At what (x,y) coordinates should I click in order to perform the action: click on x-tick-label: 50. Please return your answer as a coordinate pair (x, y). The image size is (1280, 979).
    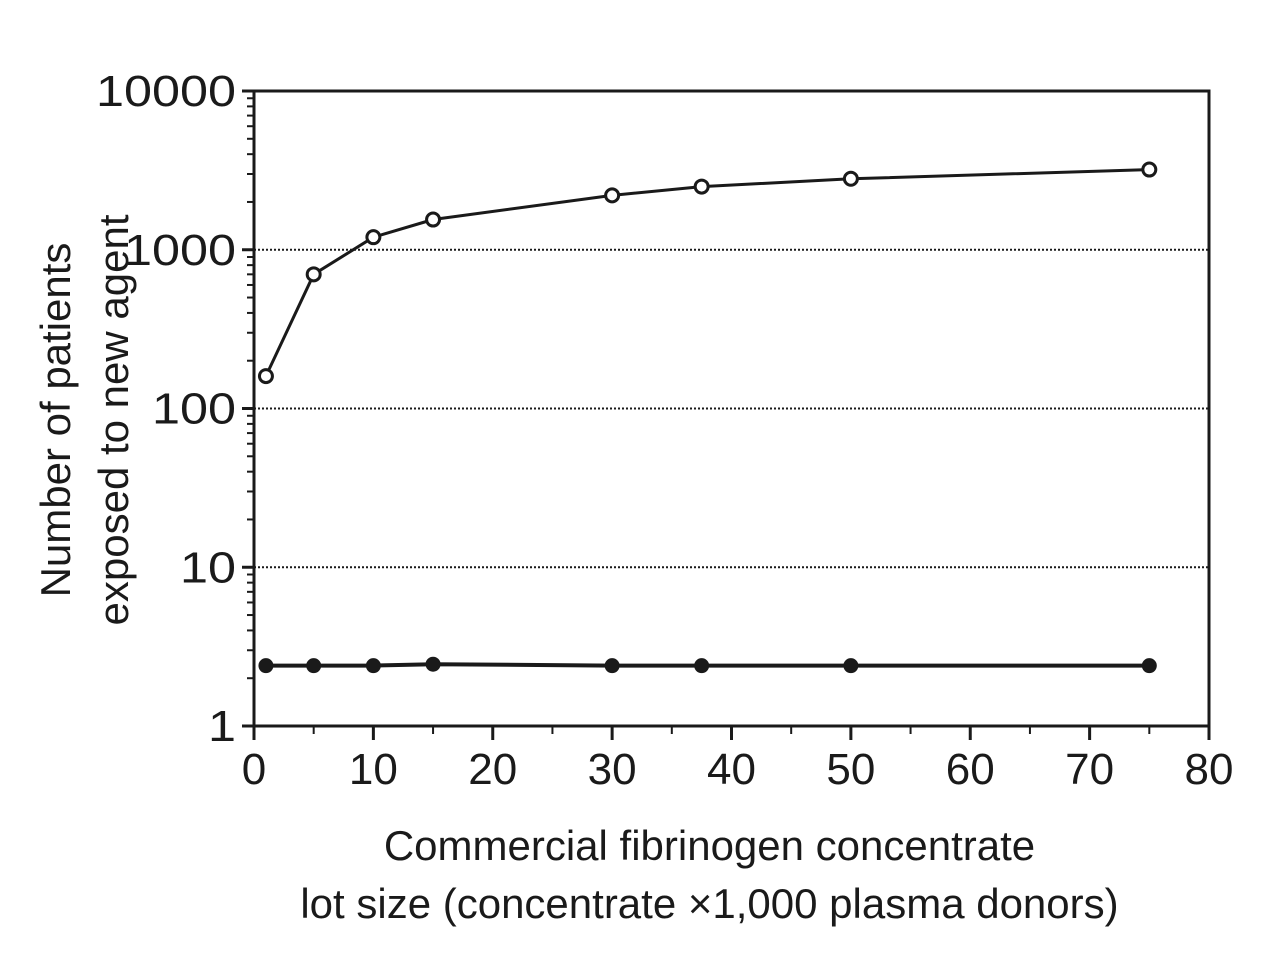
    Looking at the image, I should click on (850, 769).